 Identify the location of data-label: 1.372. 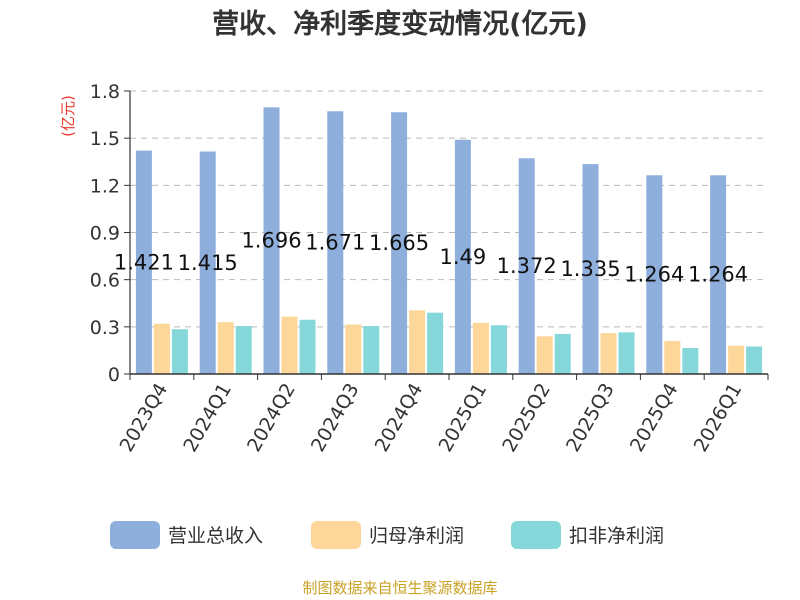
(527, 266).